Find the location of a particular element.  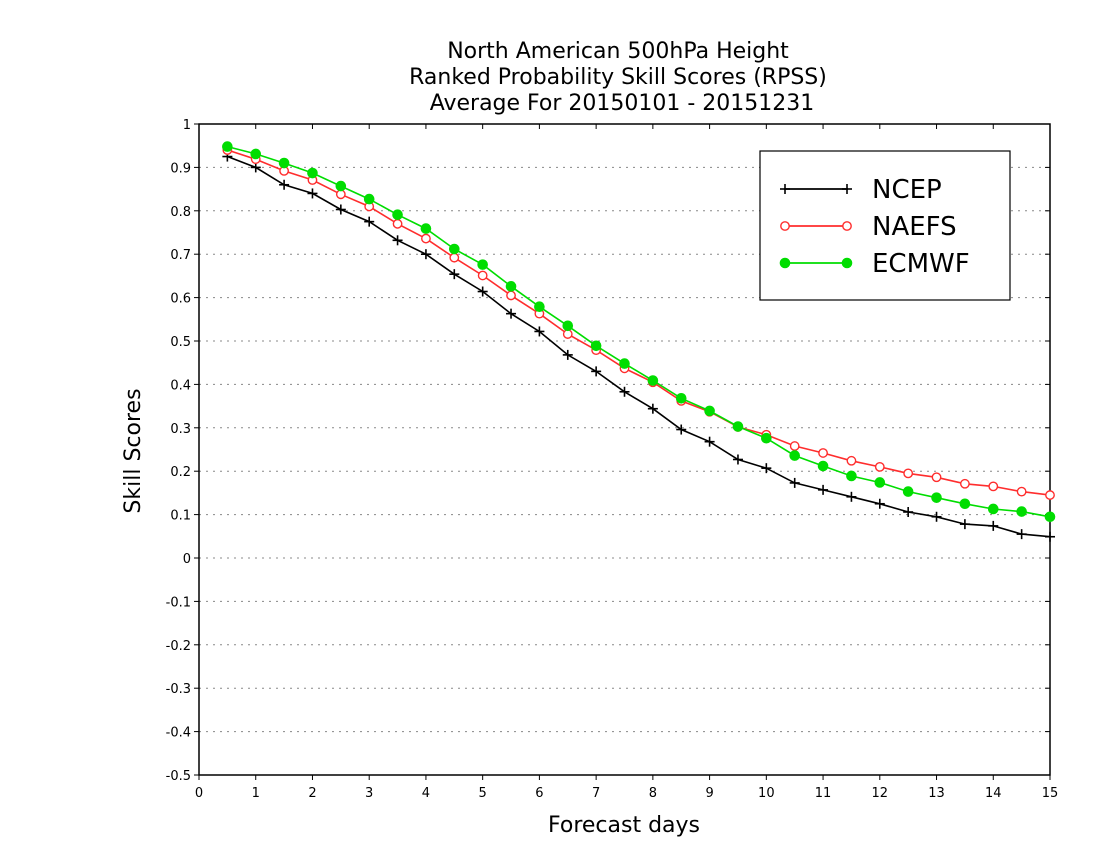

x-tick-label: 1 is located at coordinates (256, 793).